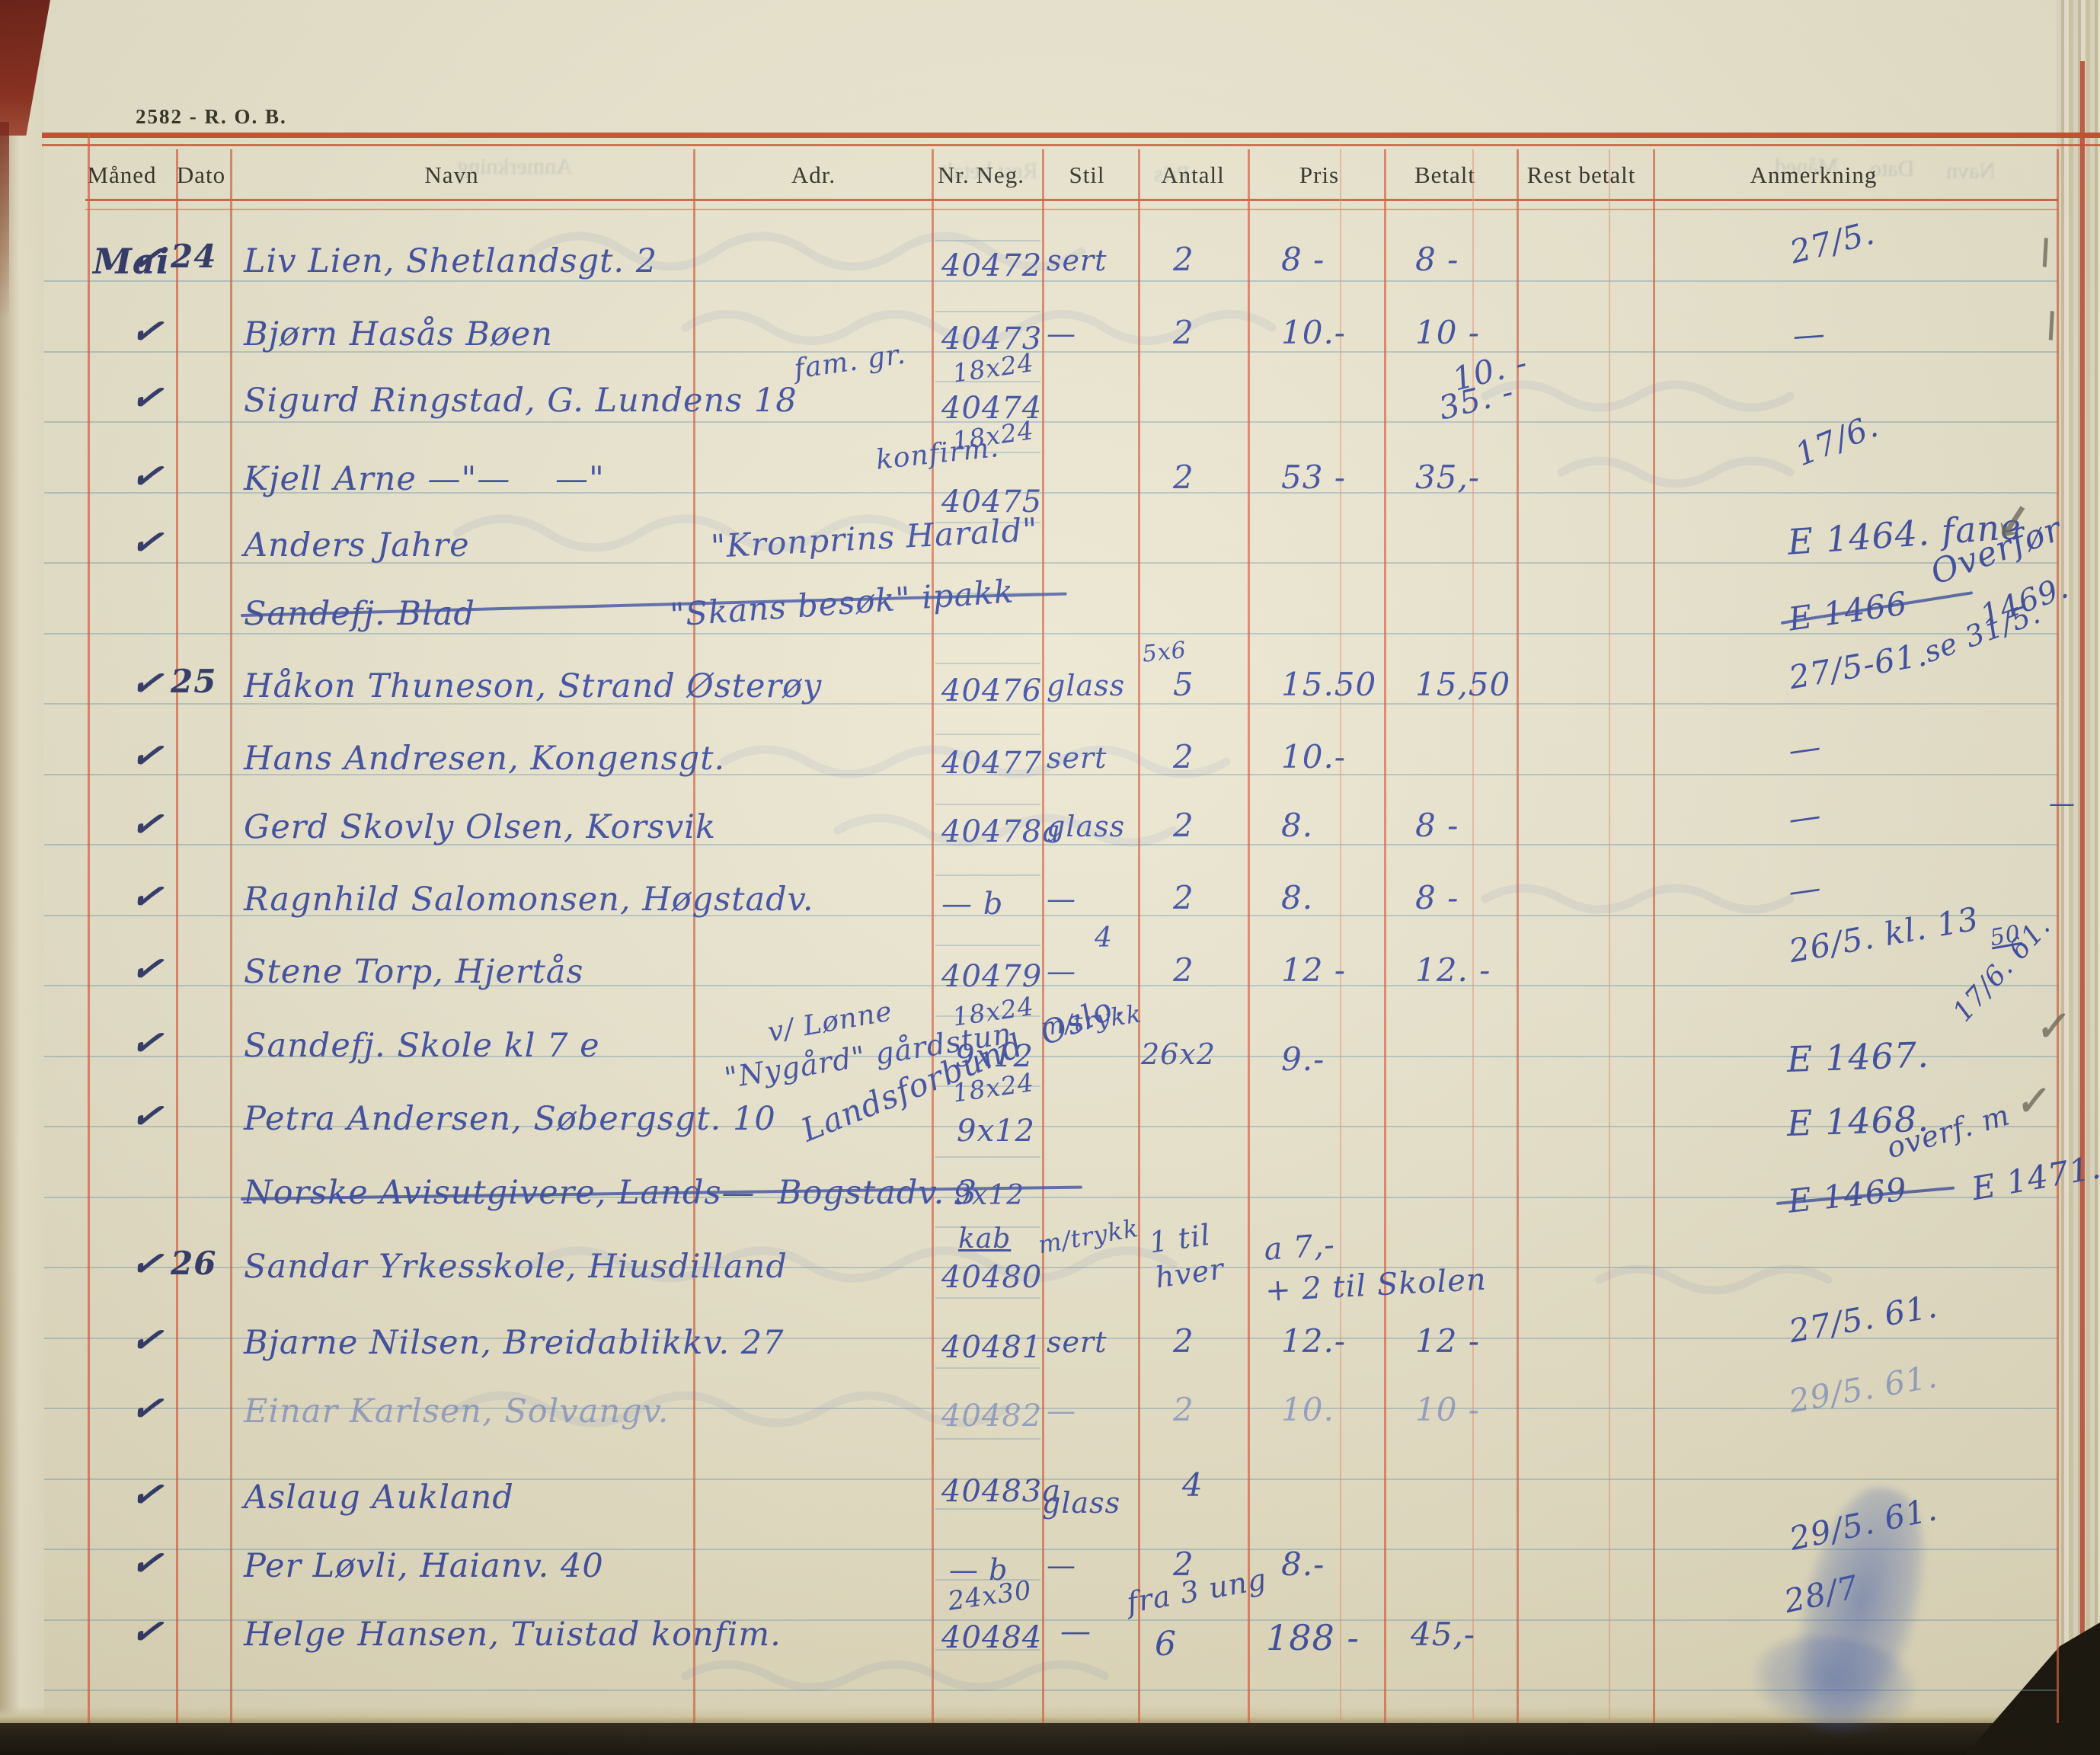 Image resolution: width=2100 pixels, height=1755 pixels. What do you see at coordinates (1193, 174) in the screenshot?
I see `column-header: Antall` at bounding box center [1193, 174].